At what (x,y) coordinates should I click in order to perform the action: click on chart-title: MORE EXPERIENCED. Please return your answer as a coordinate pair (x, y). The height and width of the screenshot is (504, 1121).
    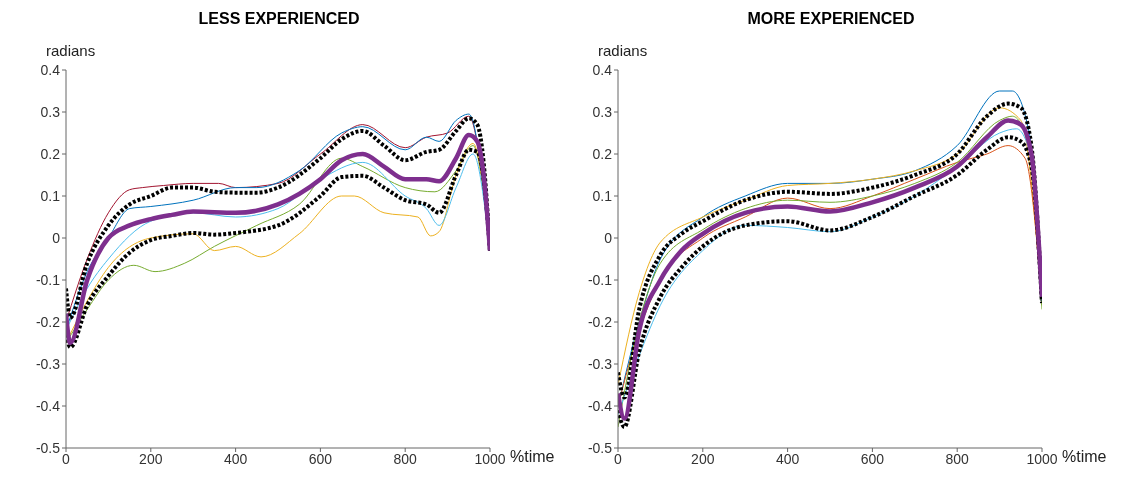
    Looking at the image, I should click on (831, 19).